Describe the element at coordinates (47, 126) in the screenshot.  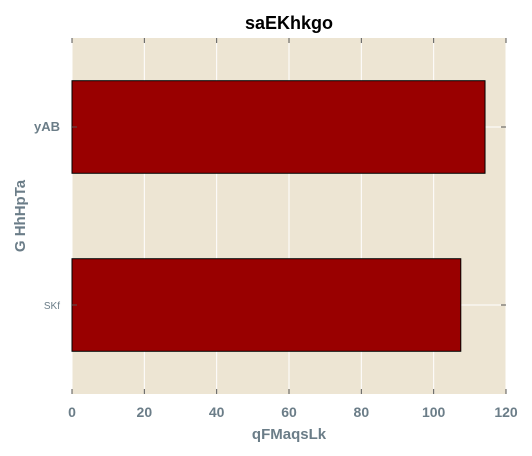
I see `y-tick-label: yAB` at that location.